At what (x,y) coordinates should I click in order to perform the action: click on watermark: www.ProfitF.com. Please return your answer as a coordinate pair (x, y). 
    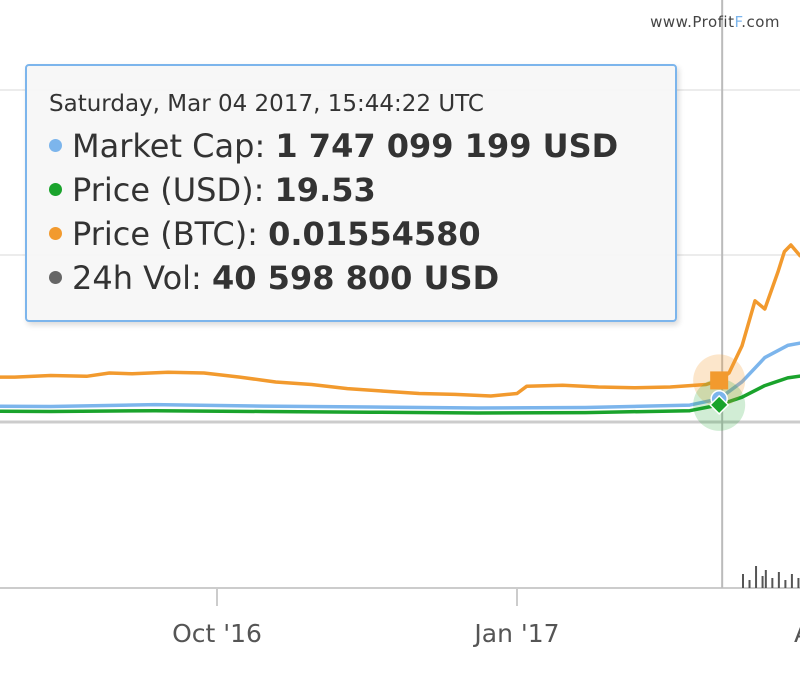
    Looking at the image, I should click on (715, 22).